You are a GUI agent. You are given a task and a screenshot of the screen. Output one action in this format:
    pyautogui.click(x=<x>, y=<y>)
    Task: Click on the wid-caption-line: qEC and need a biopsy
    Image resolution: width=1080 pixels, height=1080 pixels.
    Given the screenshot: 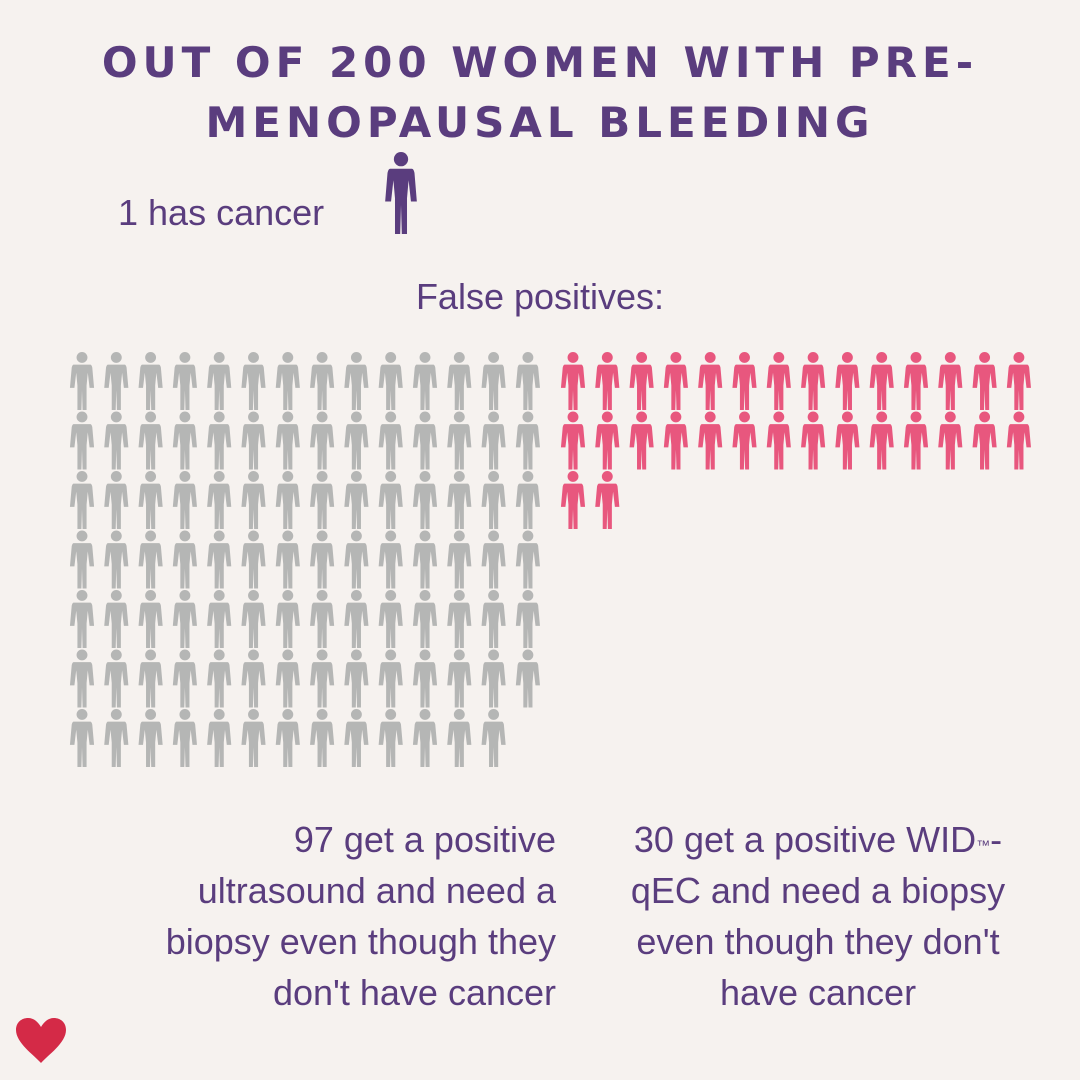 What is the action you would take?
    pyautogui.click(x=818, y=890)
    